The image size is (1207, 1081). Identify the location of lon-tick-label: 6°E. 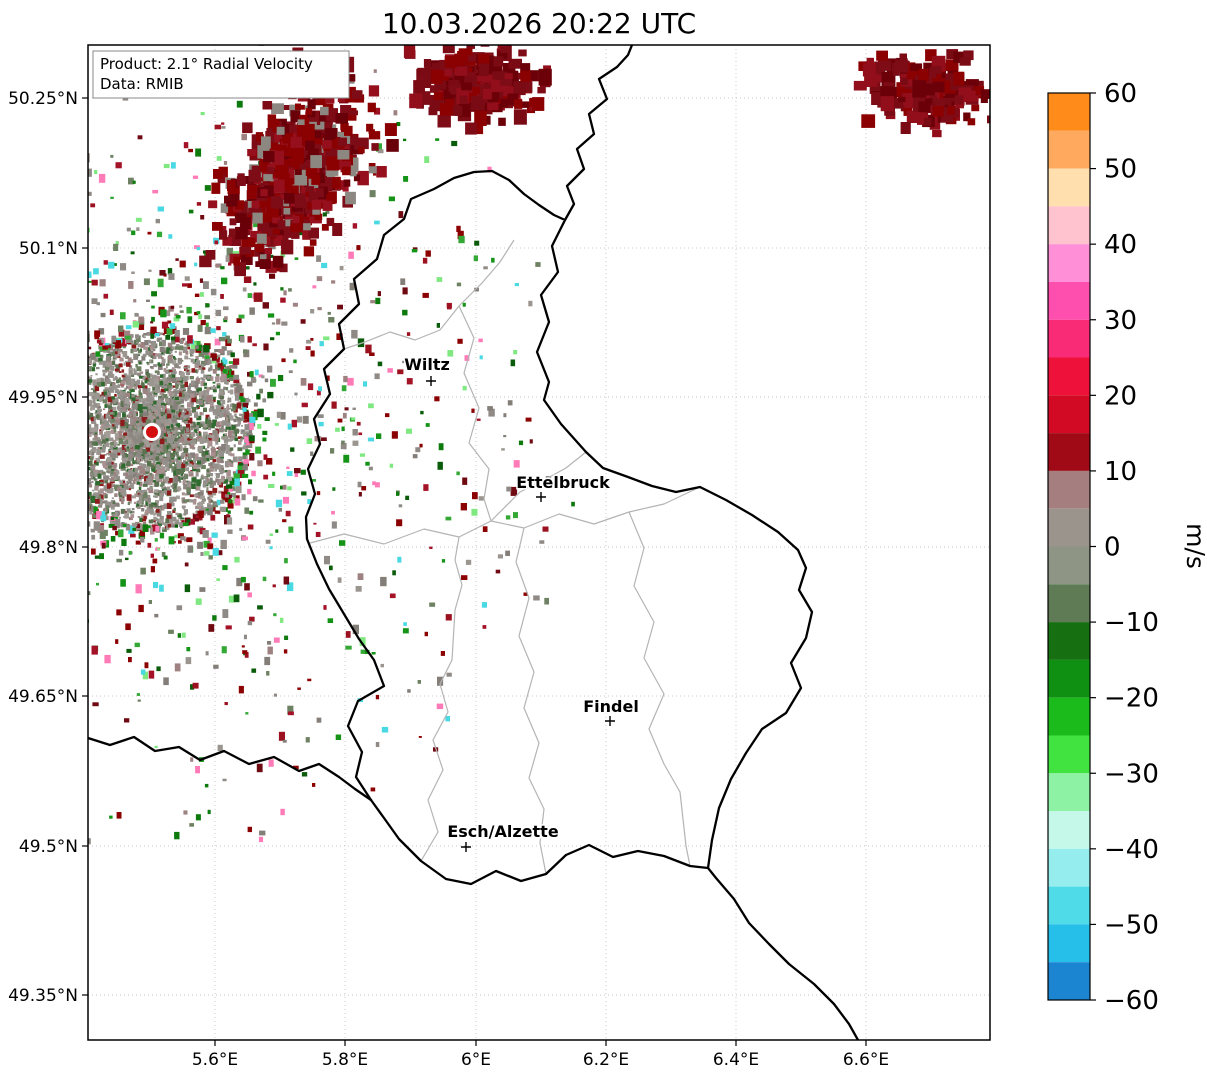
(476, 1060).